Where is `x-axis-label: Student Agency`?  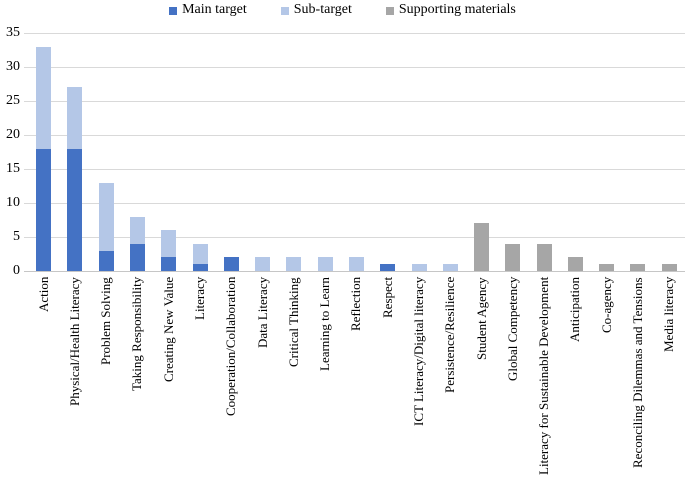 x-axis-label: Student Agency is located at coordinates (481, 318).